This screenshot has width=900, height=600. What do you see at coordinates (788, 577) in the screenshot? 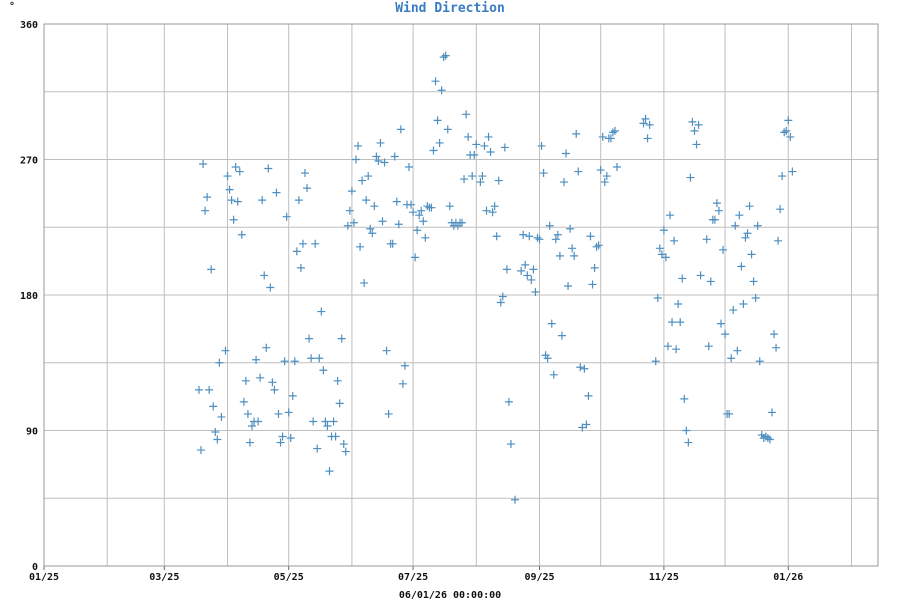
I see `x-tick-label: 01/26` at bounding box center [788, 577].